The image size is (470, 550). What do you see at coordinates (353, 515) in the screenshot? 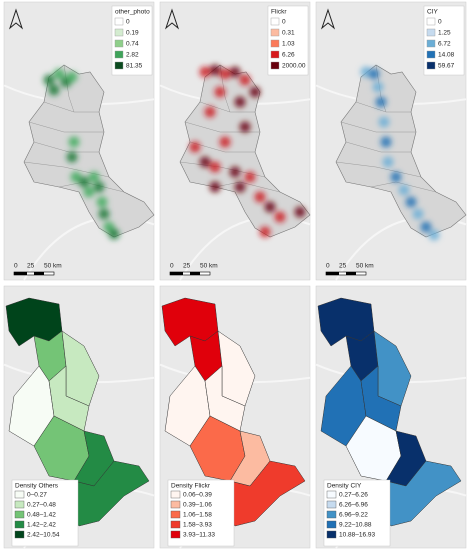
I see `legend-label: 6.96–9.22` at bounding box center [353, 515].